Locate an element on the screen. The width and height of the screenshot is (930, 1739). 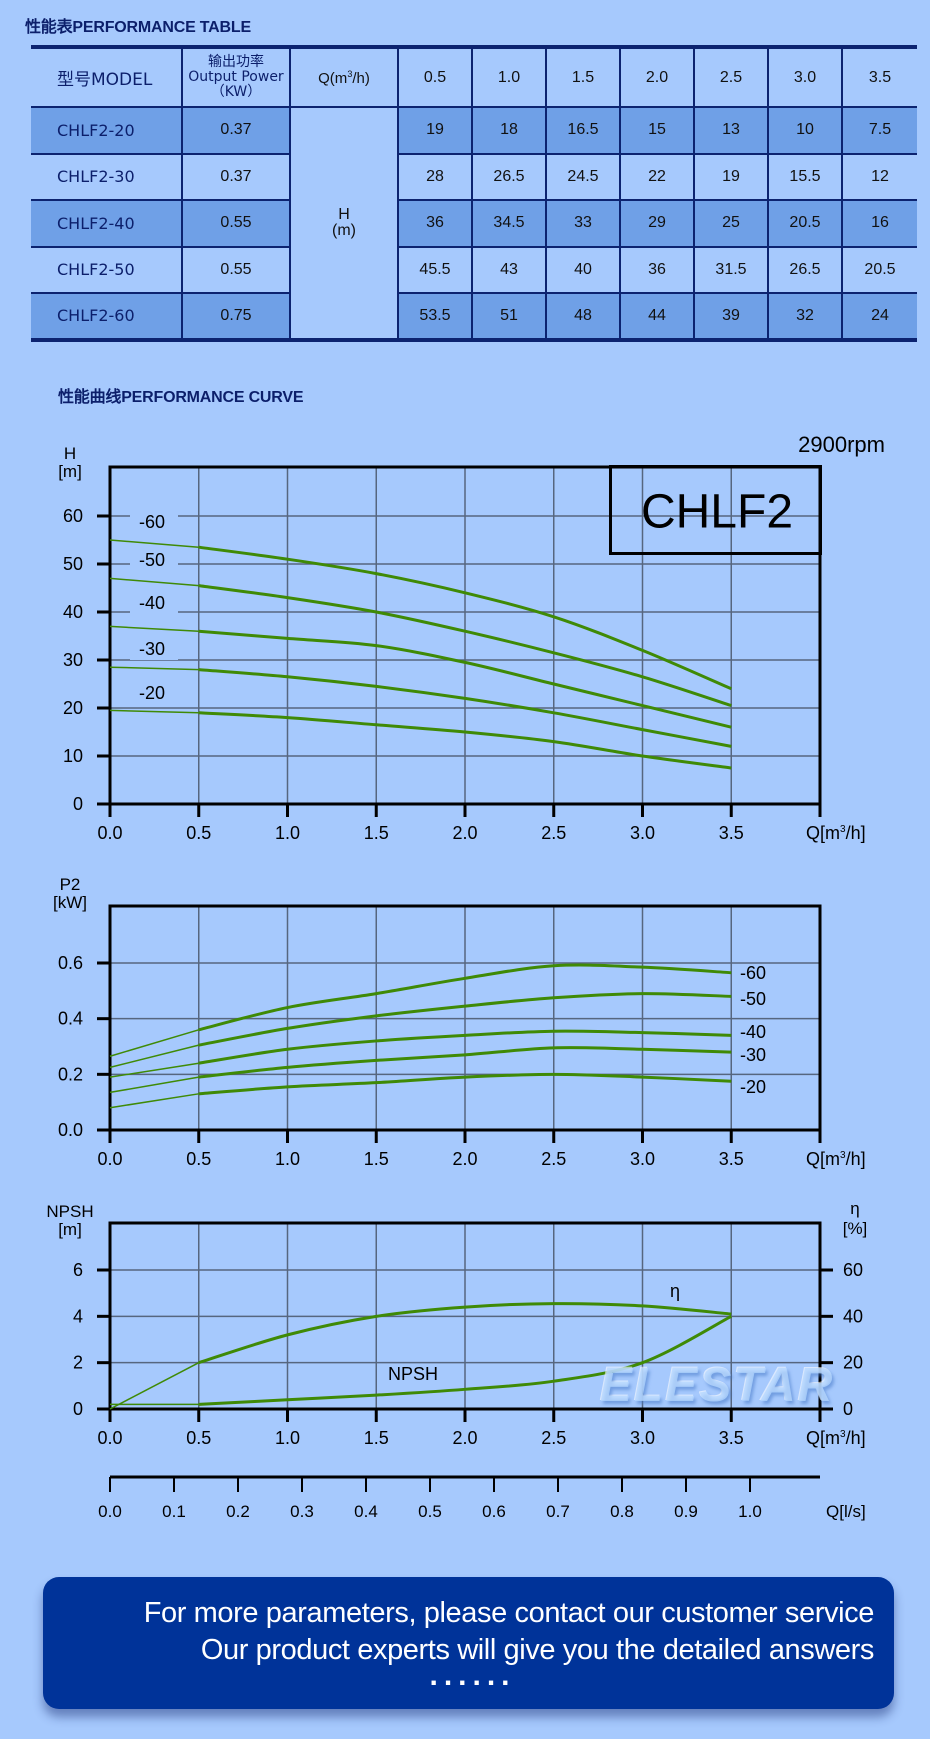
head-value: 18 is located at coordinates (509, 130).